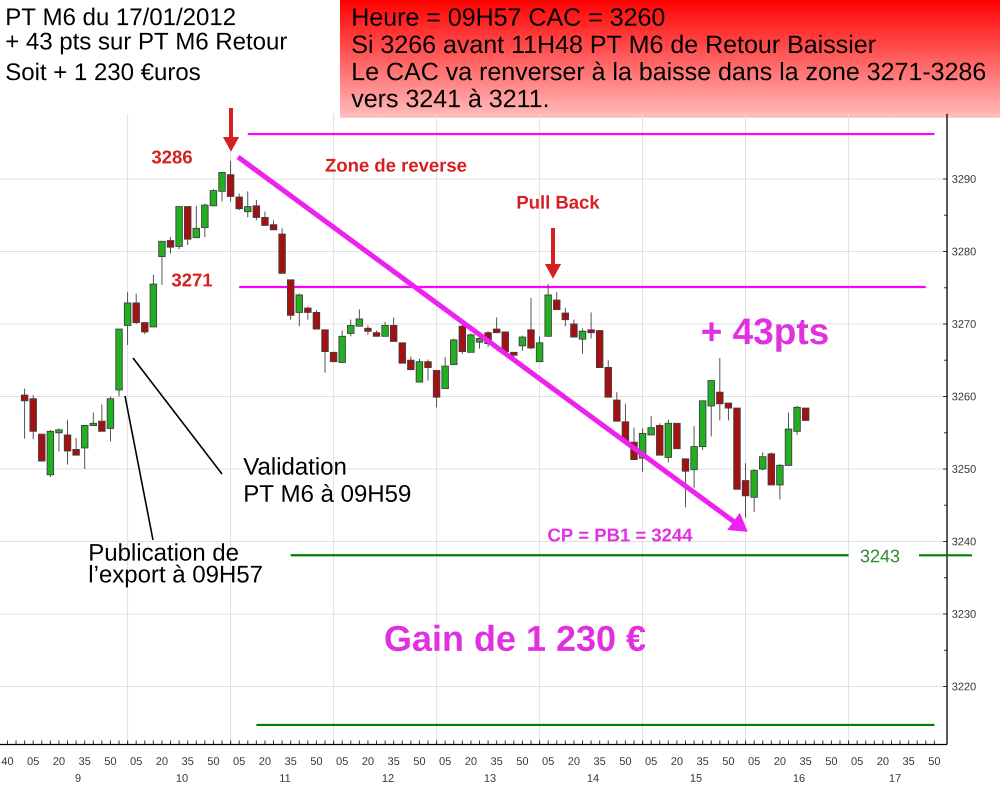  I want to click on text: Heure = 09H57 CAC = 3260, so click(508, 17).